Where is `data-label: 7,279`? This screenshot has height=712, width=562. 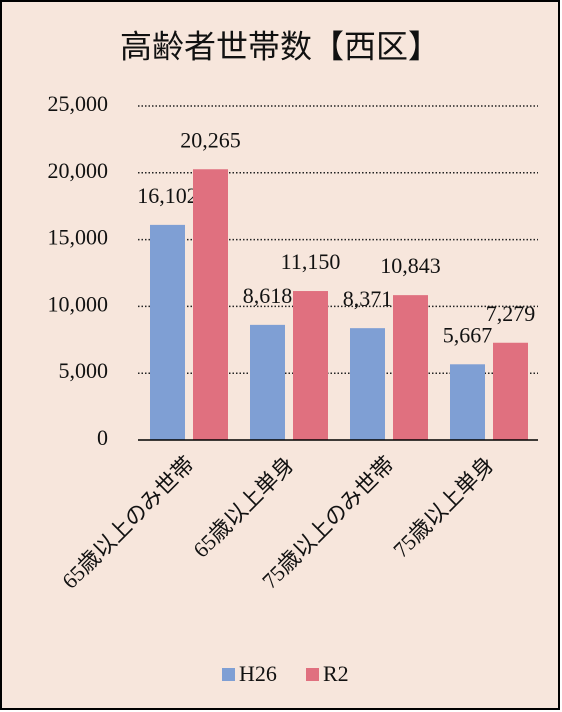 data-label: 7,279 is located at coordinates (511, 313).